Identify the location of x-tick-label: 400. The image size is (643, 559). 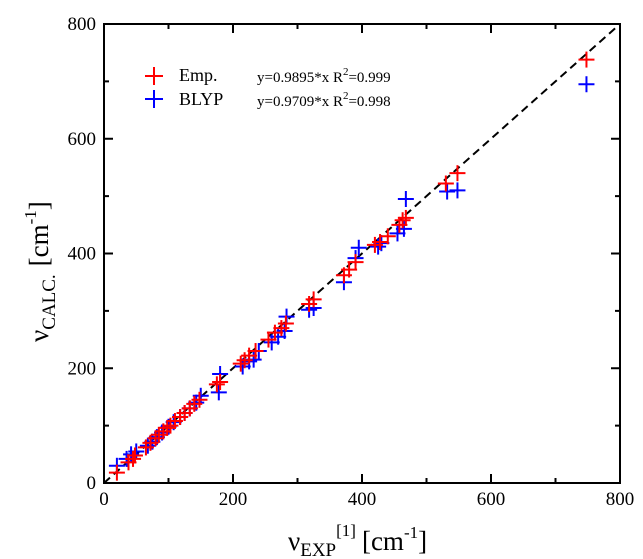
(362, 499).